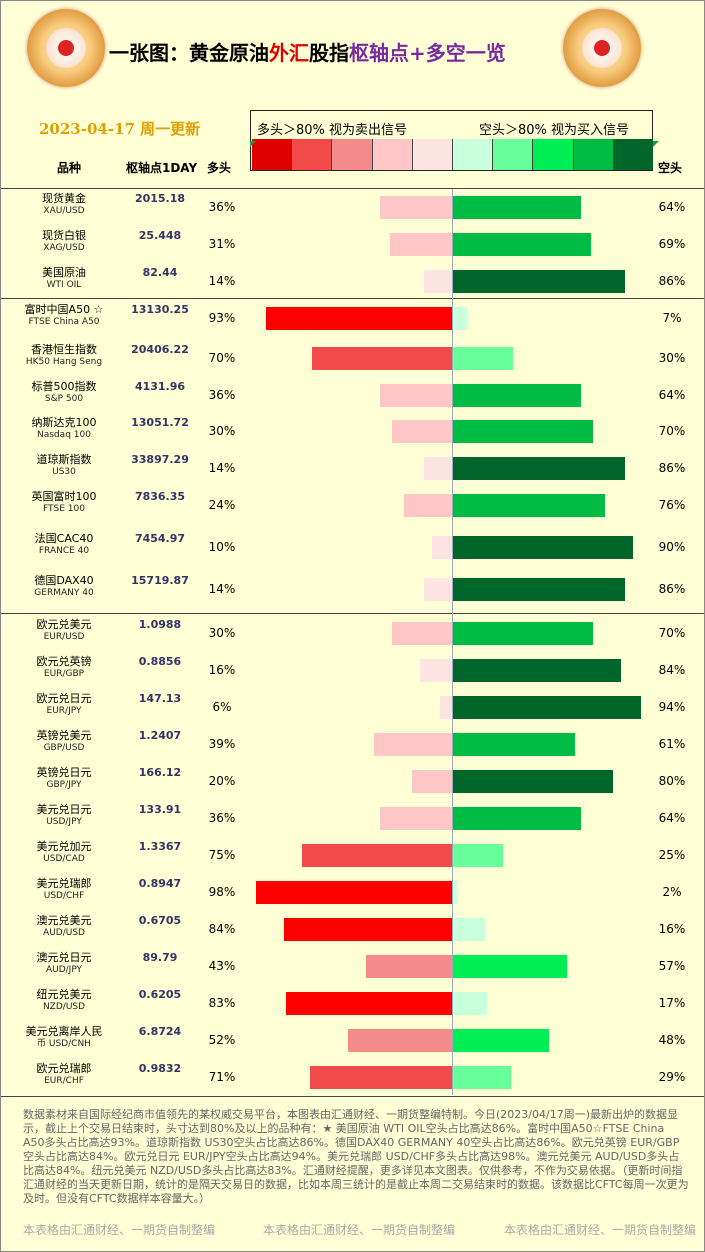  Describe the element at coordinates (329, 53) in the screenshot. I see `title-part-3: 股指` at that location.